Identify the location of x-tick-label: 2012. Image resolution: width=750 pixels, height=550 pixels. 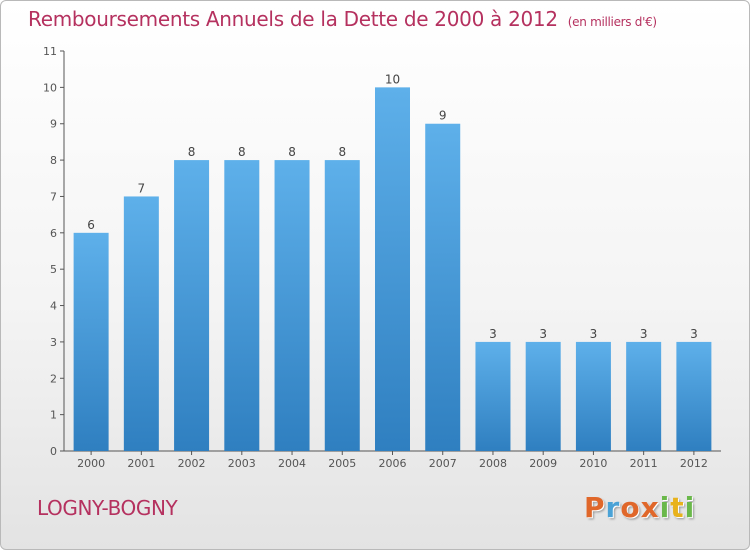
(694, 463).